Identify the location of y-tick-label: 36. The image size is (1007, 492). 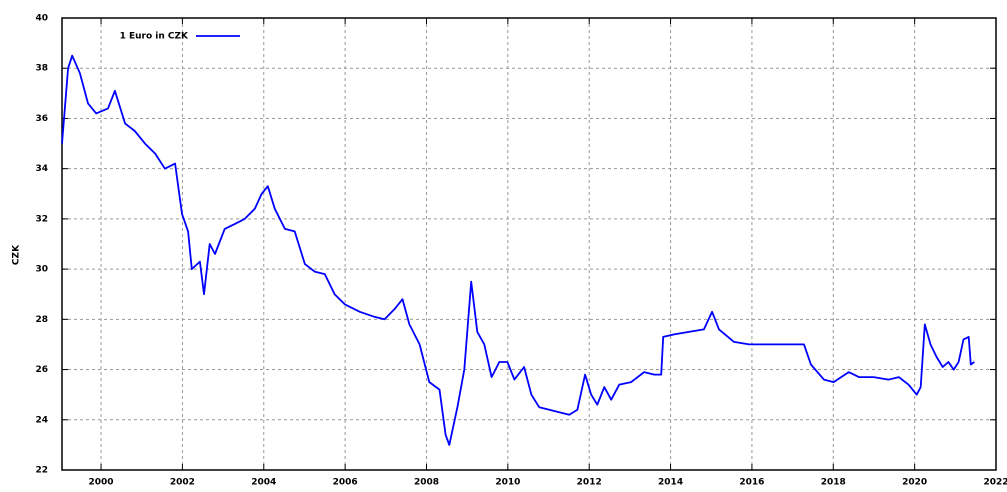
(41, 119).